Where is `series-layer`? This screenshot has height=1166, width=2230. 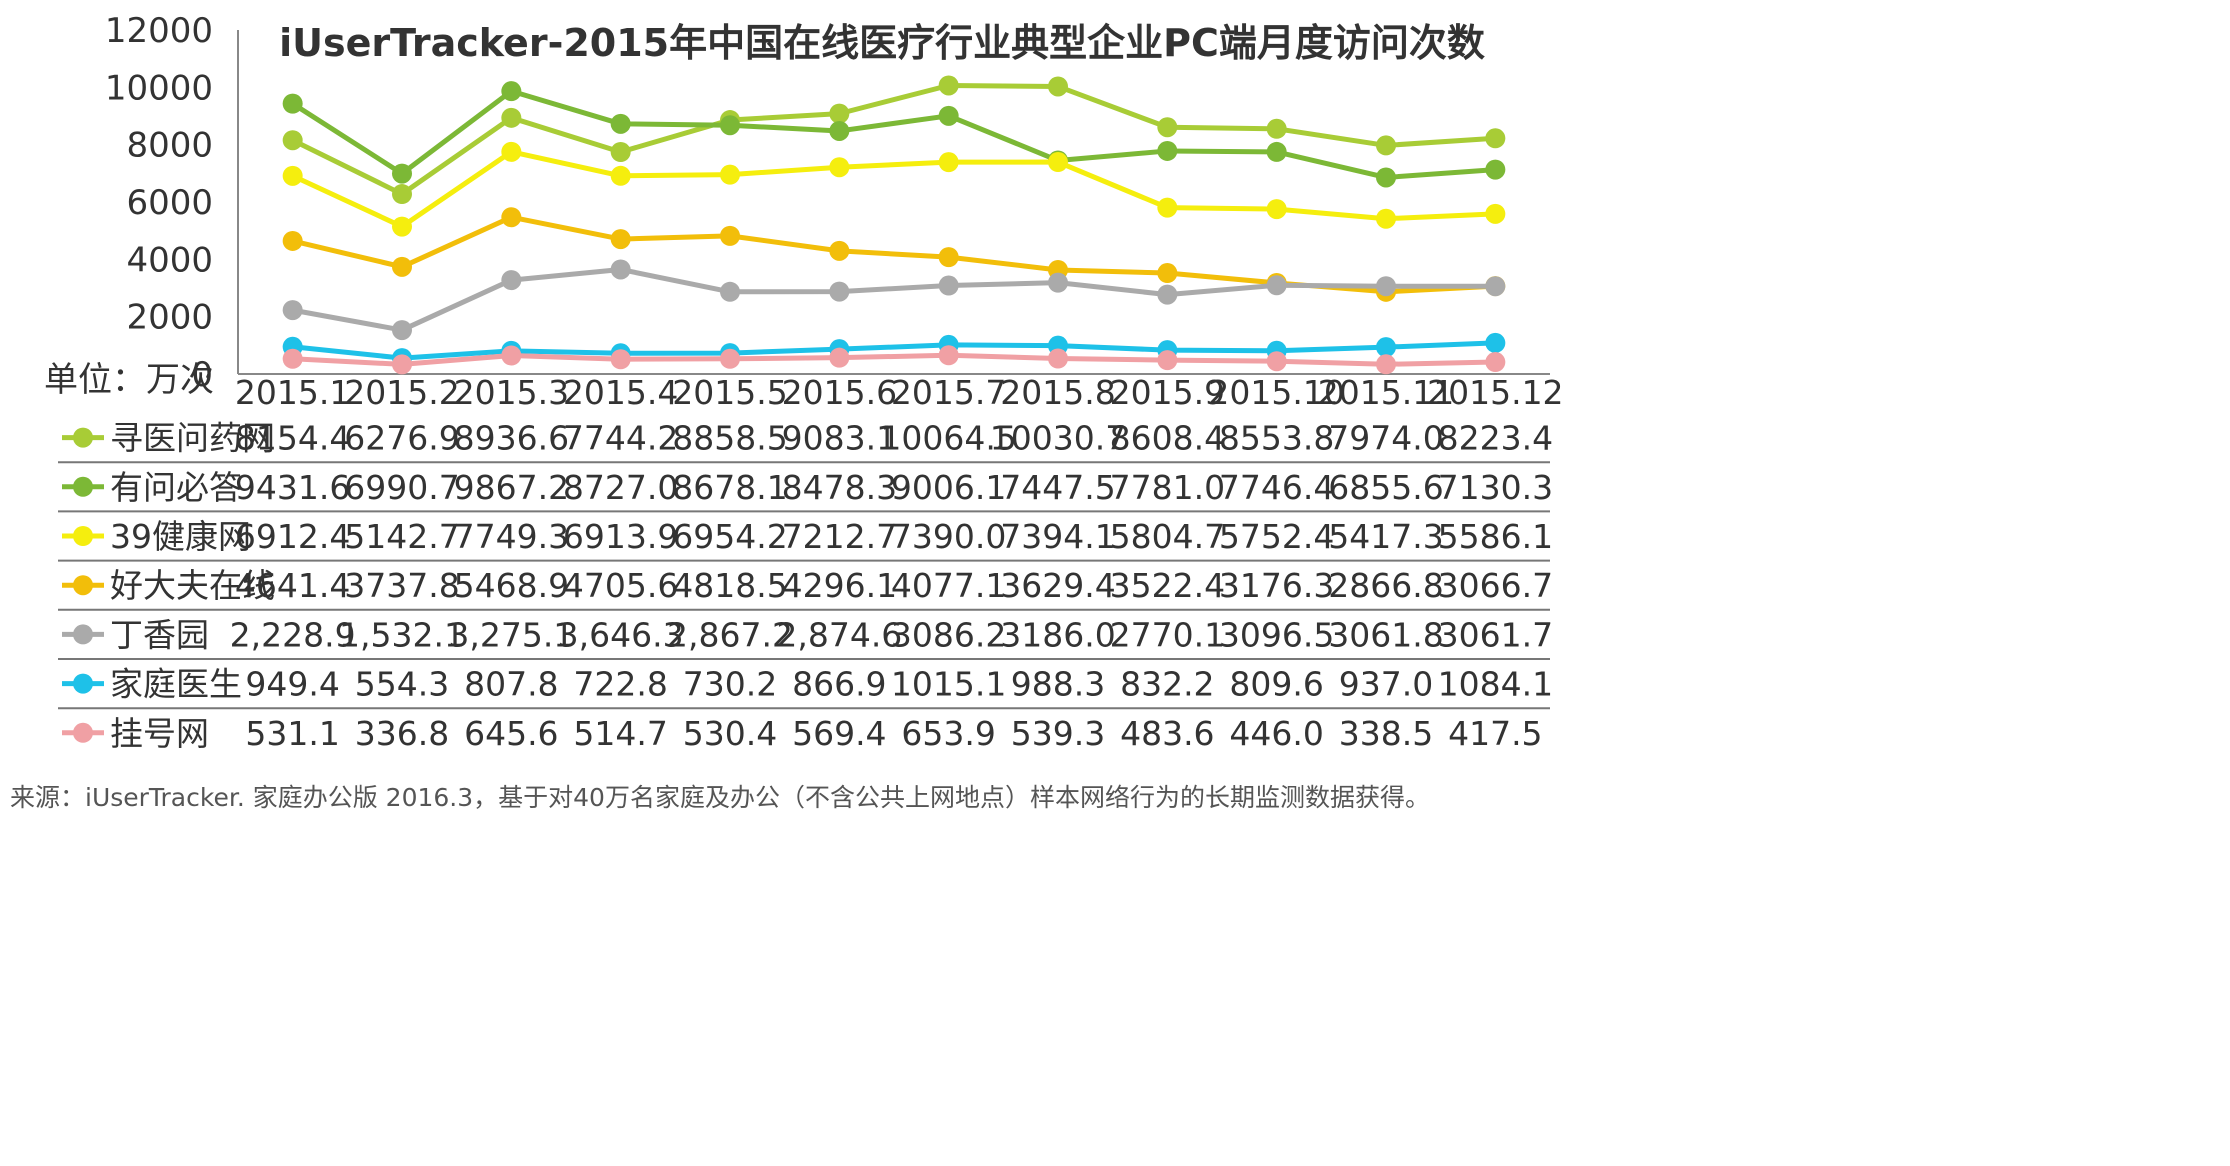 series-layer is located at coordinates (894, 225).